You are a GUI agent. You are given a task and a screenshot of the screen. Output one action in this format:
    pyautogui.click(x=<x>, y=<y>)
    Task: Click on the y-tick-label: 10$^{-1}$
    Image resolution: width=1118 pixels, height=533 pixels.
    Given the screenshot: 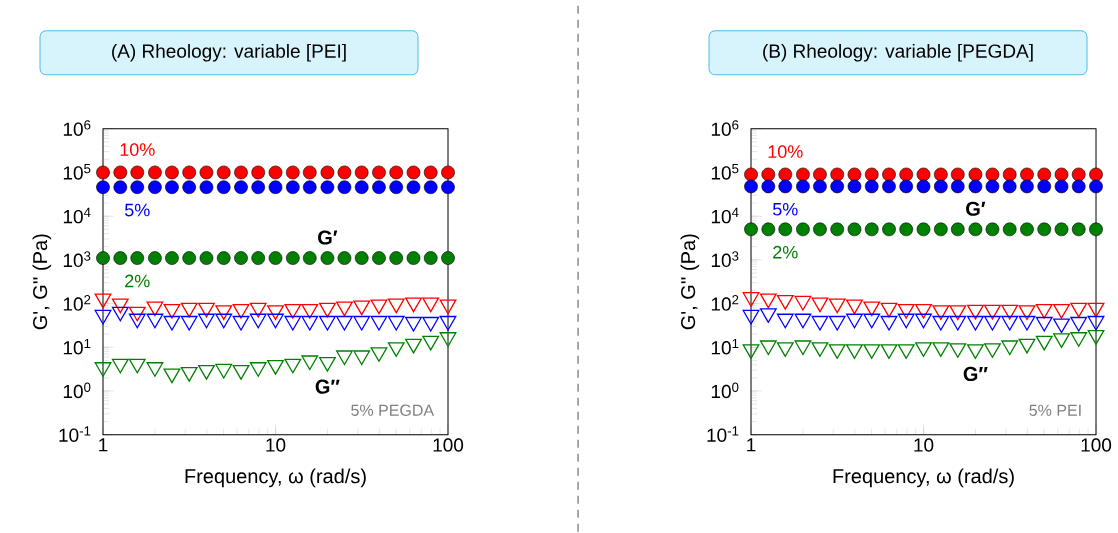 What is the action you would take?
    pyautogui.click(x=723, y=434)
    